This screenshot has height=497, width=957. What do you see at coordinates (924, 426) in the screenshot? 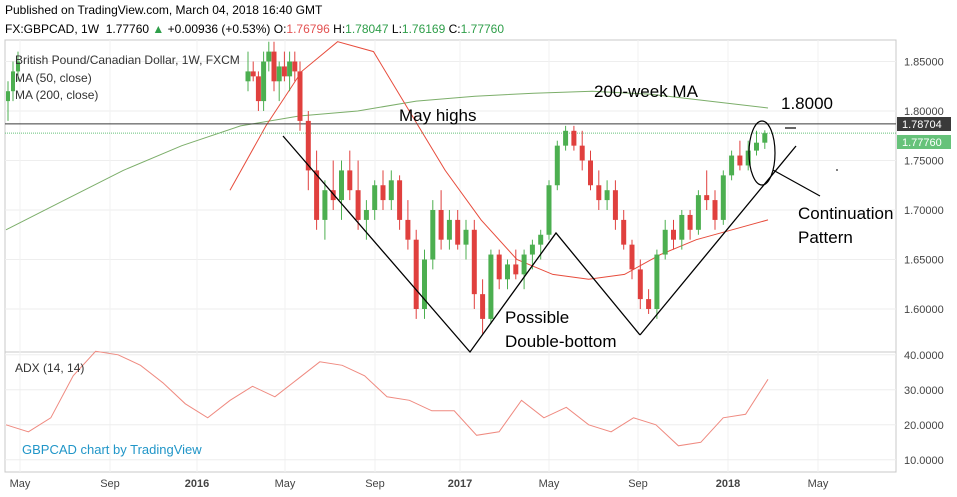
I see `adx-tick-label: 20.0000` at bounding box center [924, 426].